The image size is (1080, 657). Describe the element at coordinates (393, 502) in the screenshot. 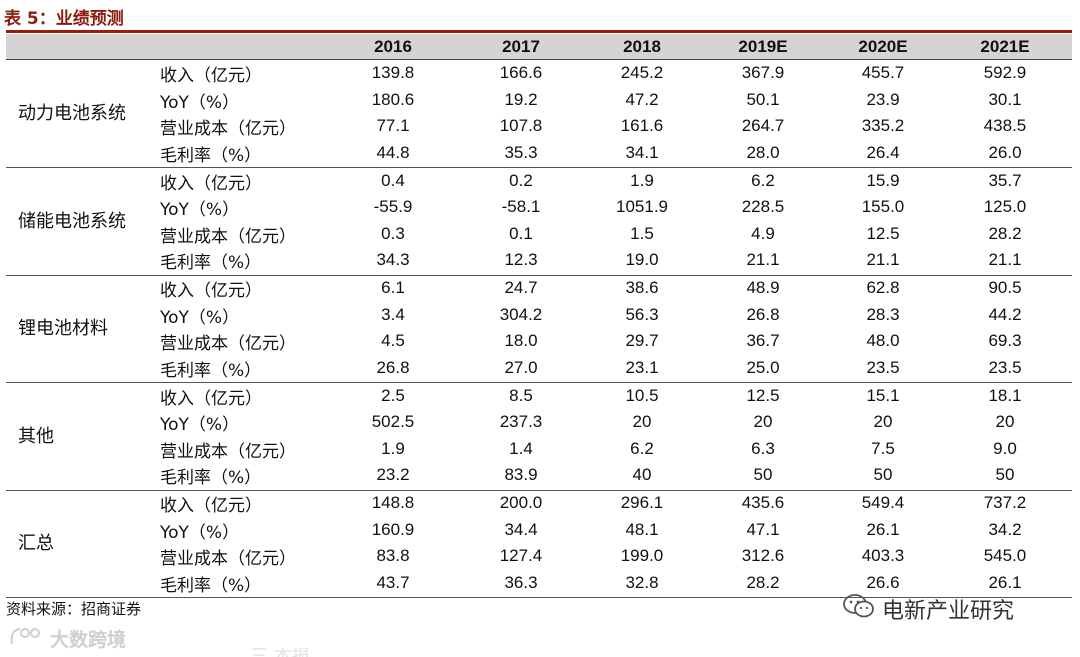

I see `table-cell: 148.8` at that location.